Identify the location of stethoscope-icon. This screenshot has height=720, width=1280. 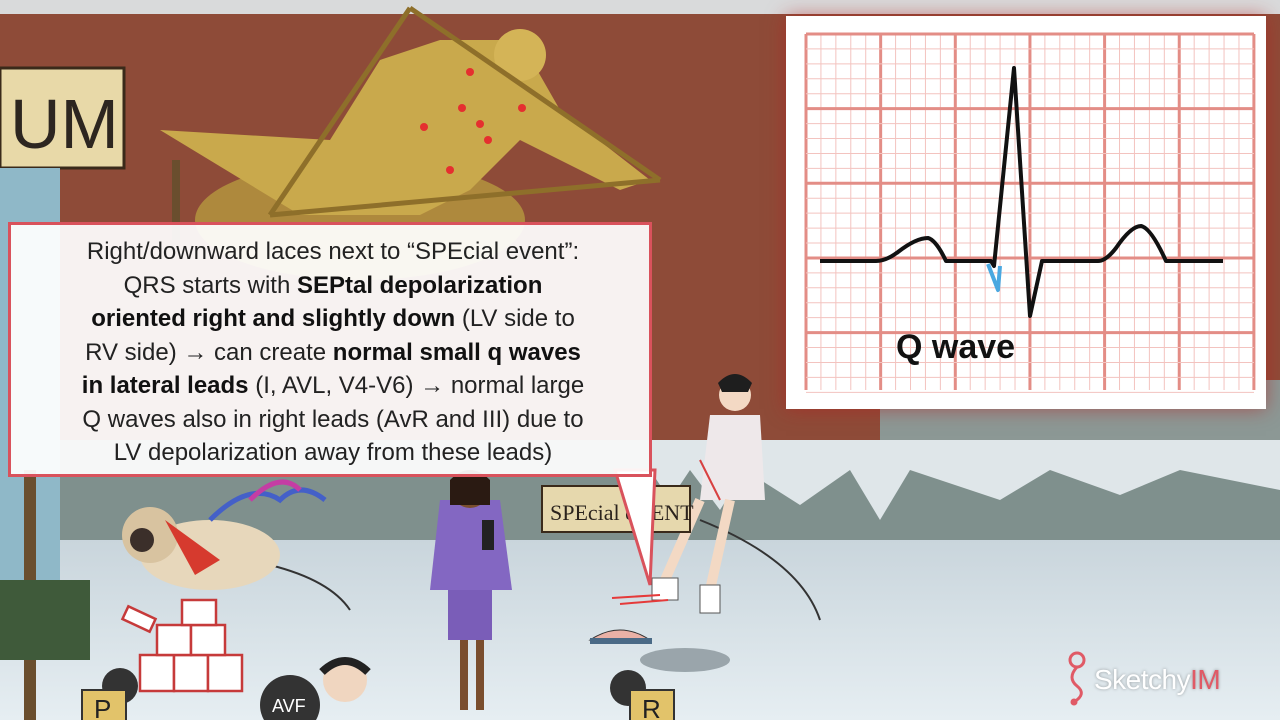
(1077, 678).